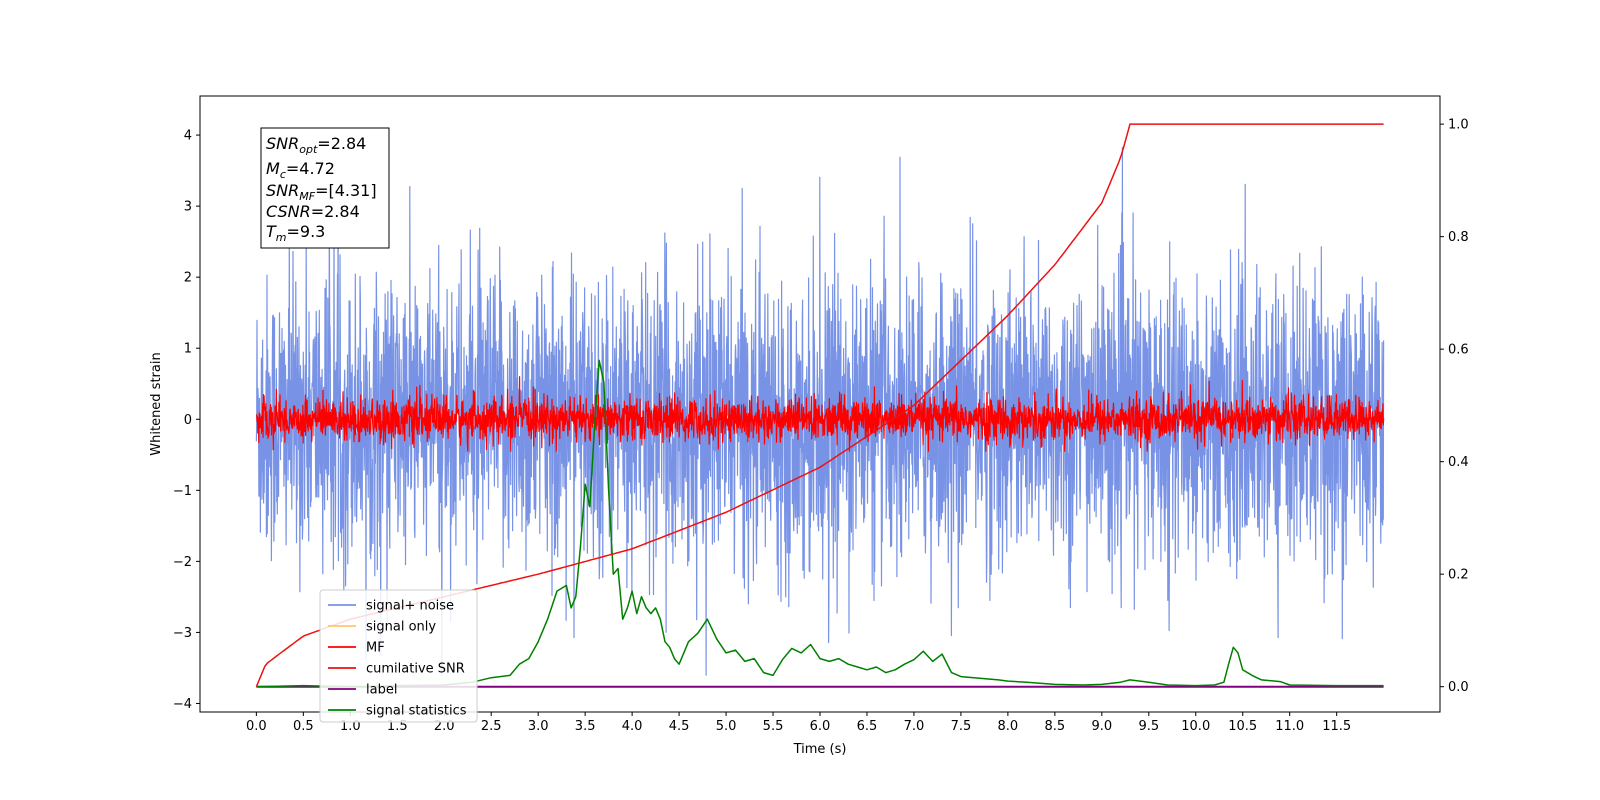 This screenshot has width=1600, height=800. Describe the element at coordinates (321, 192) in the screenshot. I see `annotation-snr-mf: SNRMF=[4.31]` at that location.